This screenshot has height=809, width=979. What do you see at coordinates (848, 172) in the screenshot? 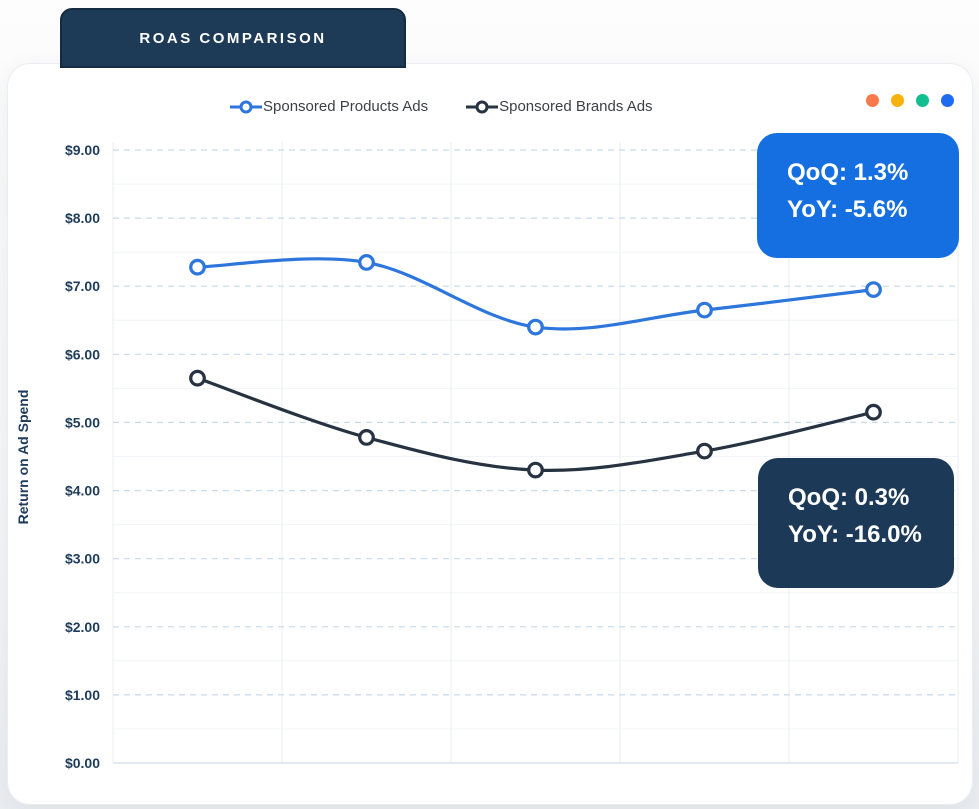
I see `badge-qoq-value: QoQ: 1.3%` at bounding box center [848, 172].